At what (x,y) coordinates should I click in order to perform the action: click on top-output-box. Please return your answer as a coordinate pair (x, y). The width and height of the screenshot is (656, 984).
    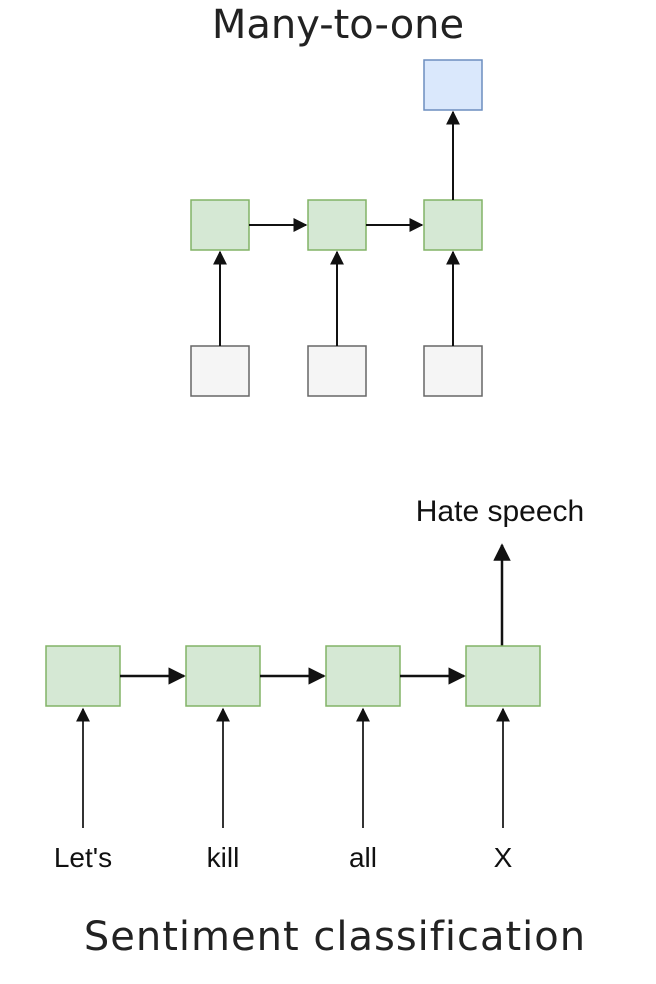
    Looking at the image, I should click on (453, 85).